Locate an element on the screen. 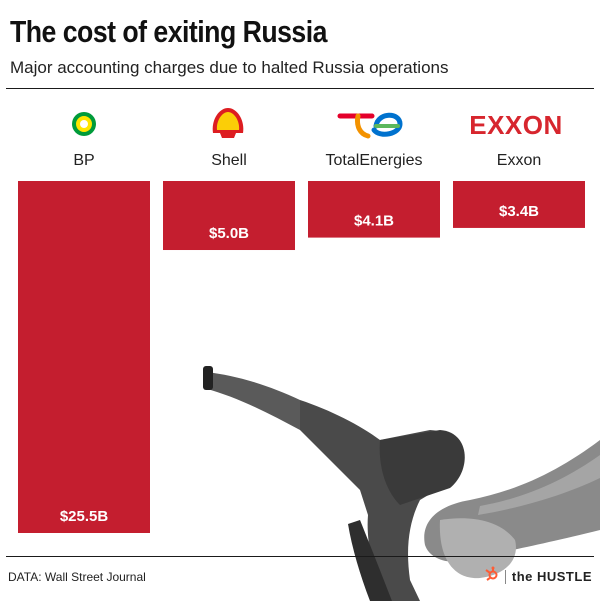 This screenshot has height=601, width=600. brand-mark: the HUSTLE is located at coordinates (537, 576).